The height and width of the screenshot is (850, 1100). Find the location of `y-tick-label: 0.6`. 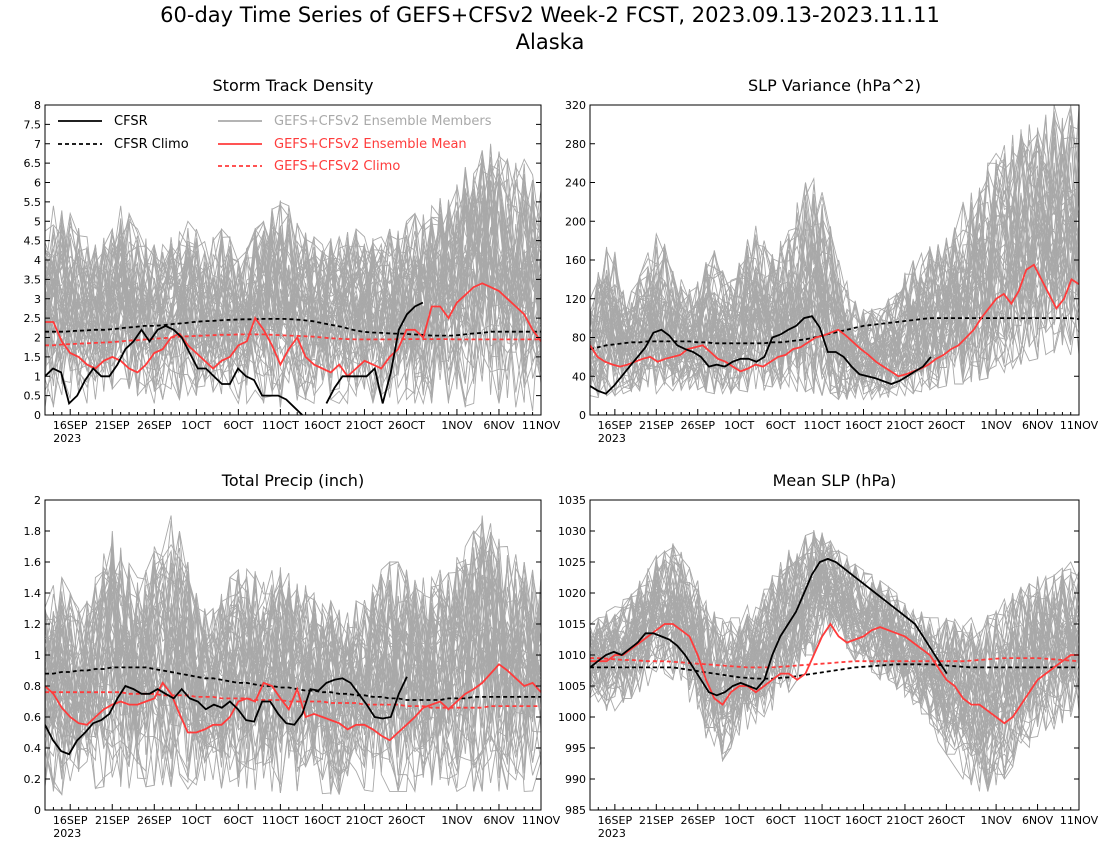

y-tick-label: 0.6 is located at coordinates (33, 717).